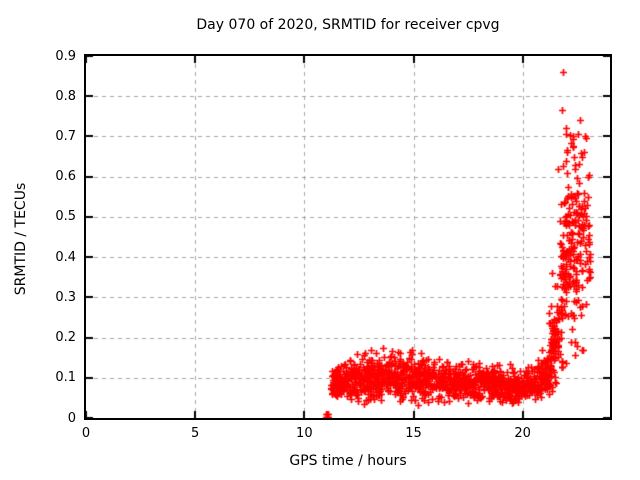 This screenshot has width=640, height=480. Describe the element at coordinates (65, 177) in the screenshot. I see `y-tick-label: 0.6` at that location.